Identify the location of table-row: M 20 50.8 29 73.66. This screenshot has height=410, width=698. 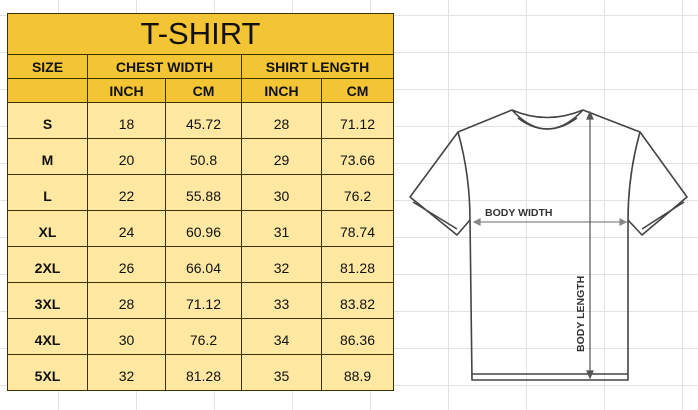
(200, 156).